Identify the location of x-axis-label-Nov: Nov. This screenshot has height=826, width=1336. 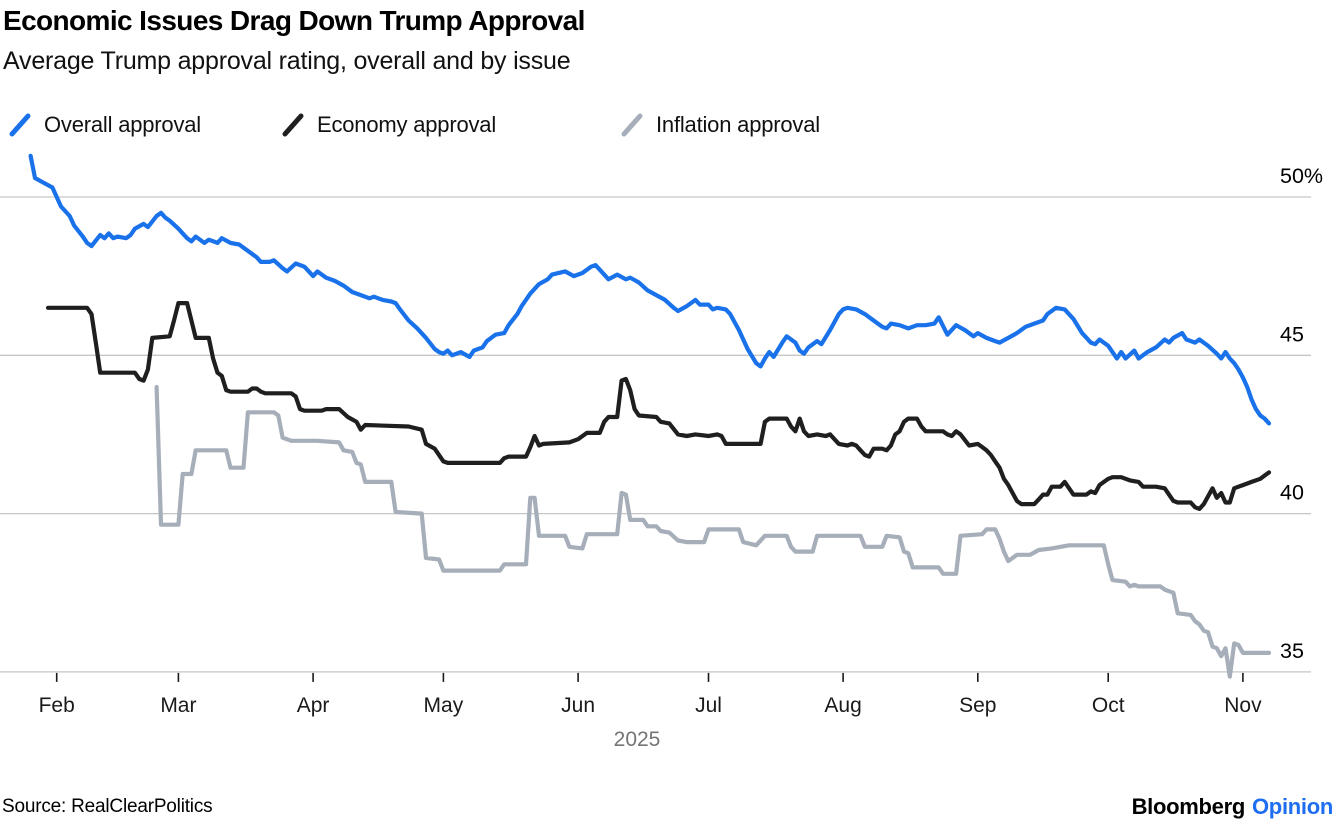
(1243, 705).